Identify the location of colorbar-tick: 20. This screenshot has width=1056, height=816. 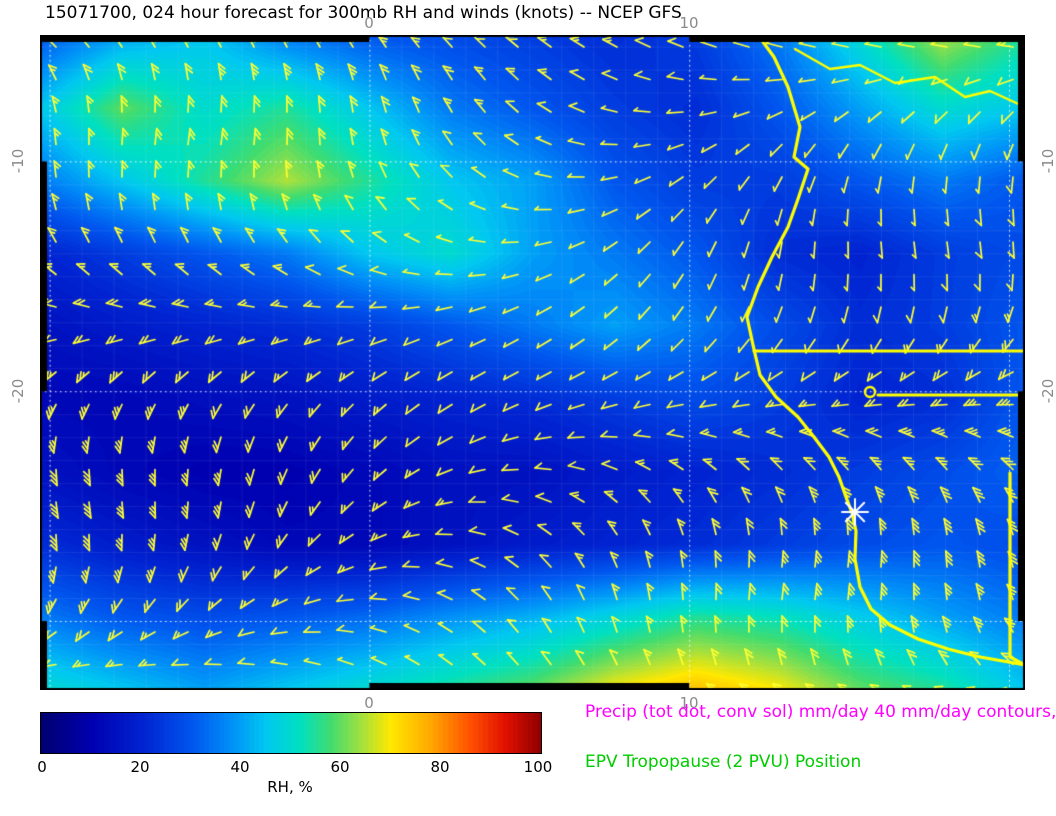
(140, 767).